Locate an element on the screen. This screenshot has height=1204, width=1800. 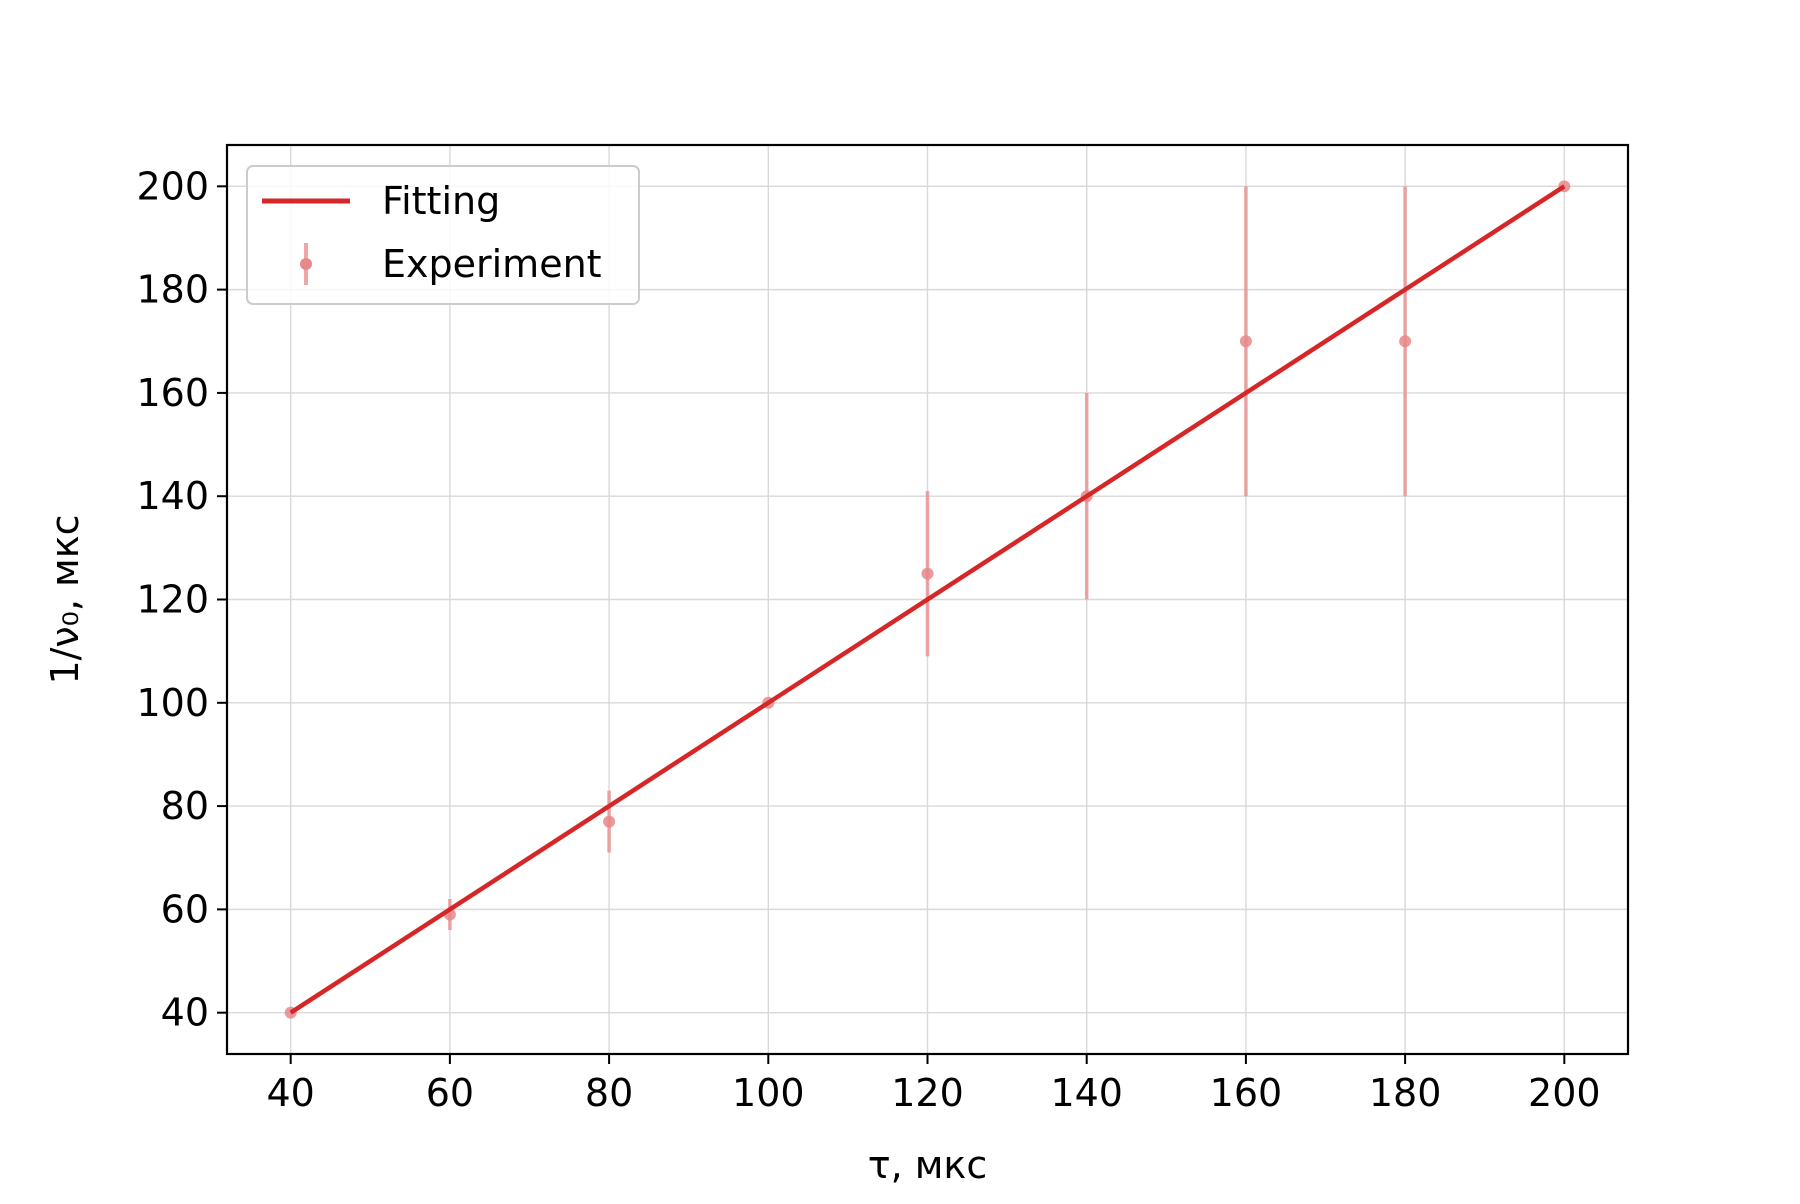
x-tick-label: 200 is located at coordinates (1564, 1093).